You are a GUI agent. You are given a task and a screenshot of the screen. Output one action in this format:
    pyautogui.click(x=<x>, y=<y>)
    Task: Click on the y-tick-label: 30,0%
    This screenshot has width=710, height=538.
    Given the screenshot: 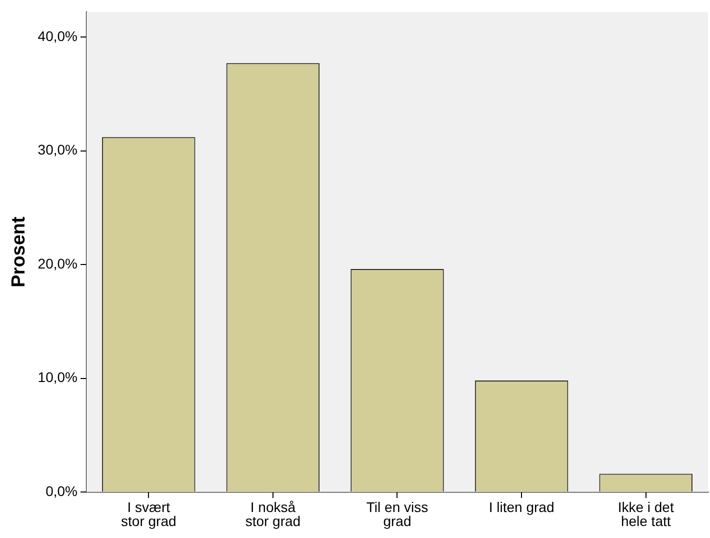 What is the action you would take?
    pyautogui.click(x=58, y=150)
    